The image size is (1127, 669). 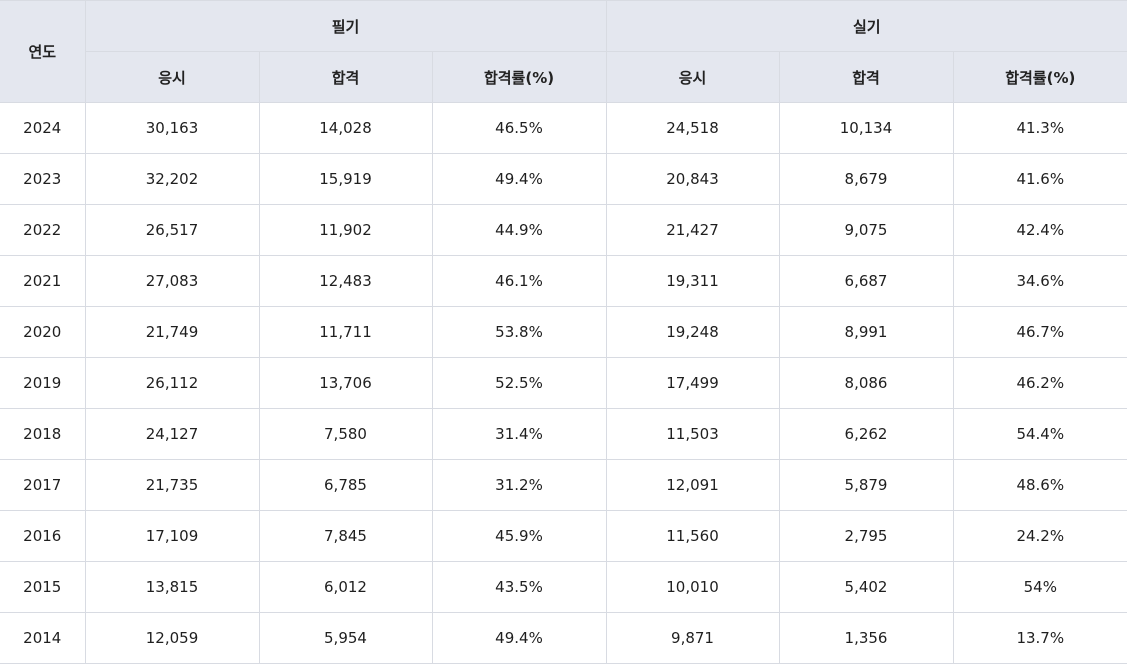 I want to click on written-applicants-cell: 21,749, so click(x=172, y=332).